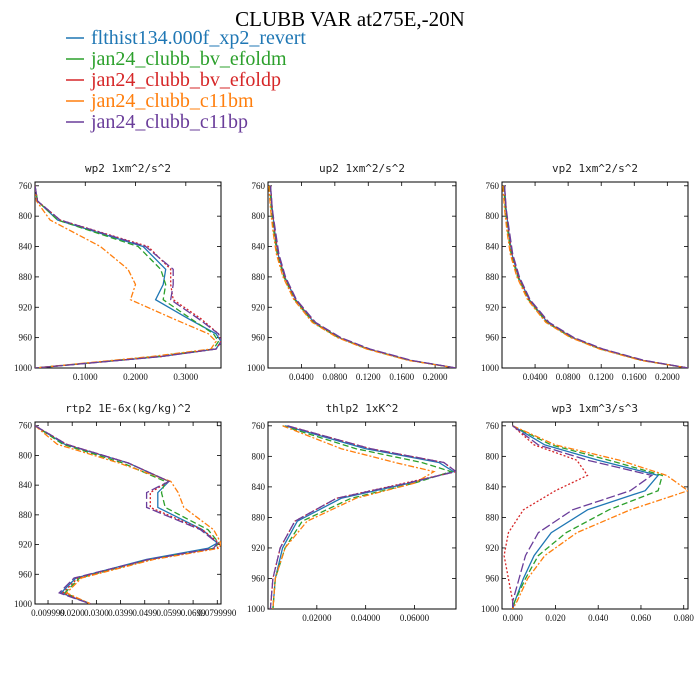 Image resolution: width=700 pixels, height=700 pixels. I want to click on panel-title: up2 1xm^2/s^2, so click(362, 168).